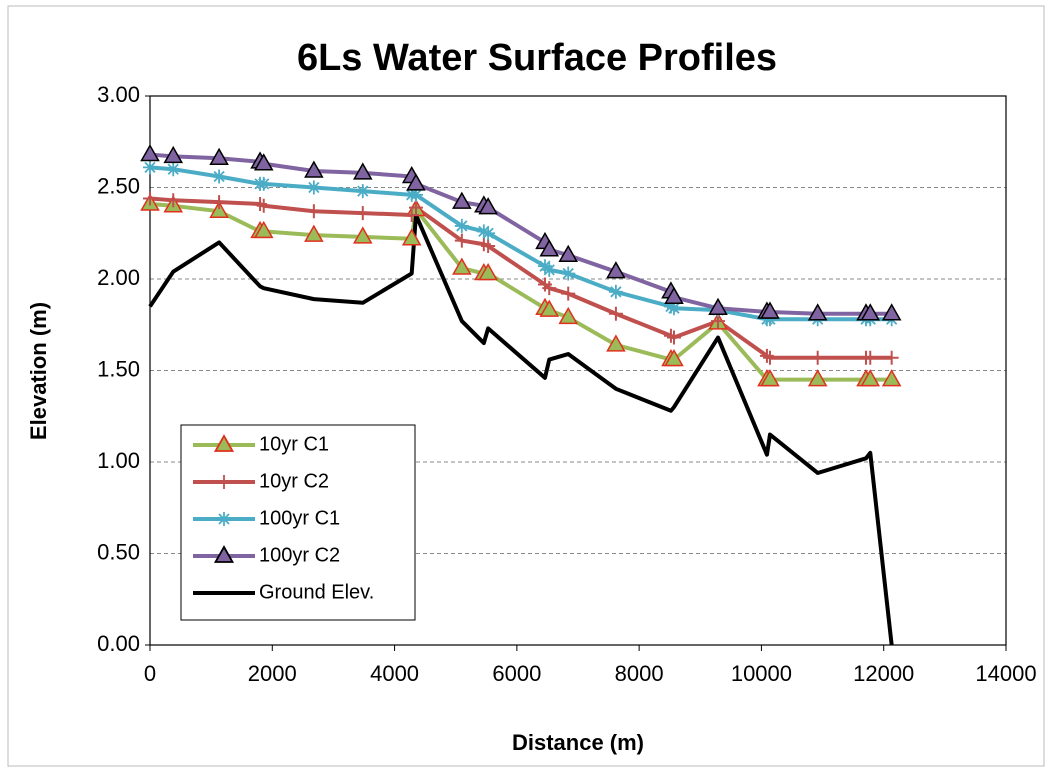  What do you see at coordinates (1005, 673) in the screenshot?
I see `x-tick-label: 14000` at bounding box center [1005, 673].